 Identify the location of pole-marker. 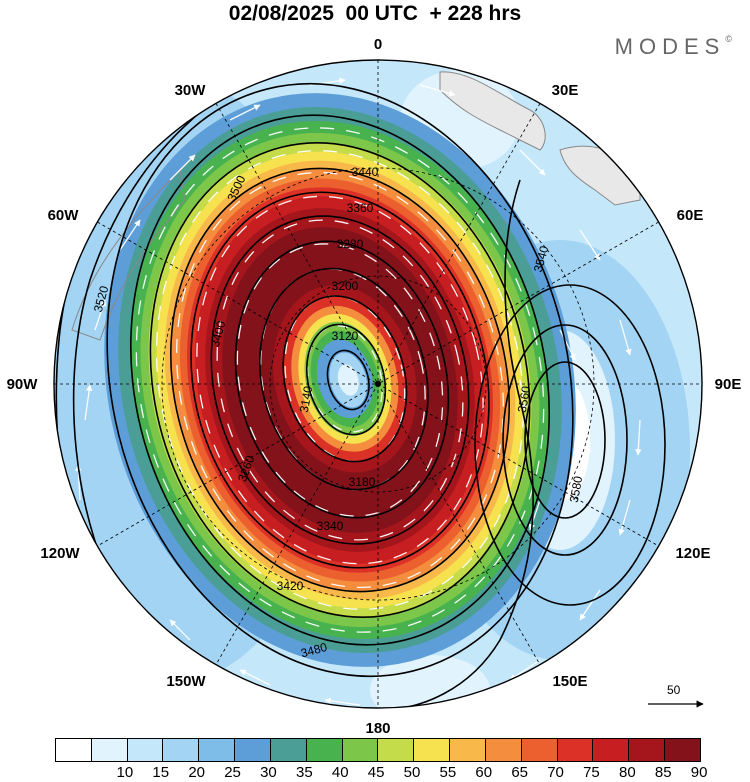
(378, 384).